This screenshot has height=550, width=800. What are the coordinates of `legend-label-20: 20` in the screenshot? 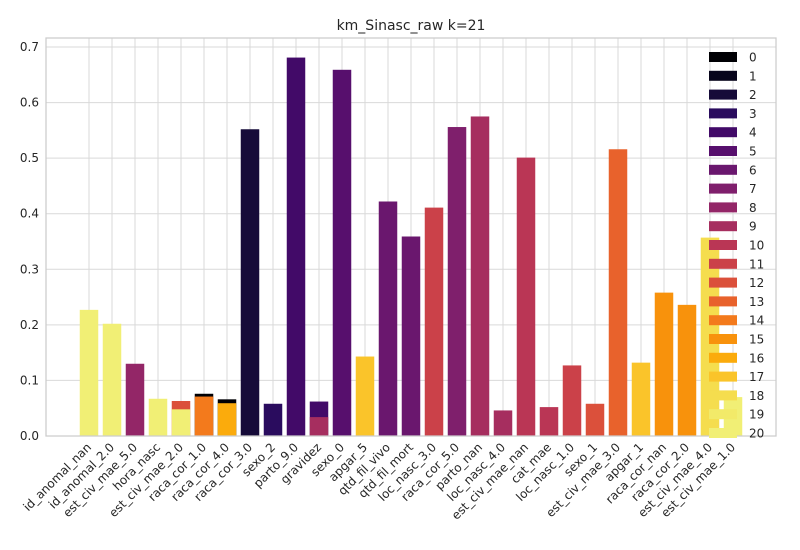 It's located at (756, 434).